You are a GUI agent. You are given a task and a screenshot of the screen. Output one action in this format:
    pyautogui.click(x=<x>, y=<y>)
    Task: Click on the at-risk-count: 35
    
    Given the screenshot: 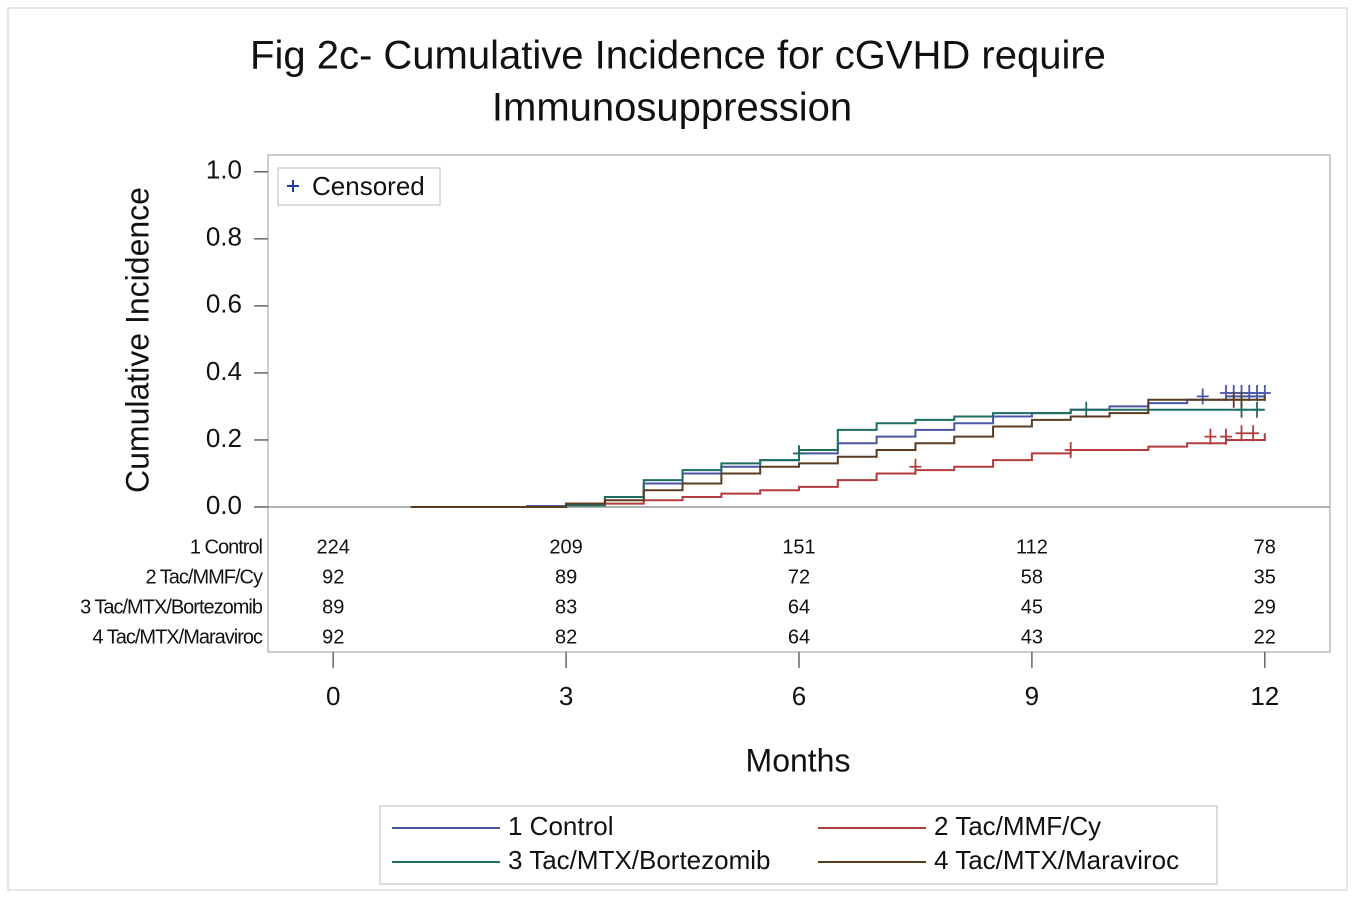 What is the action you would take?
    pyautogui.click(x=1265, y=577)
    